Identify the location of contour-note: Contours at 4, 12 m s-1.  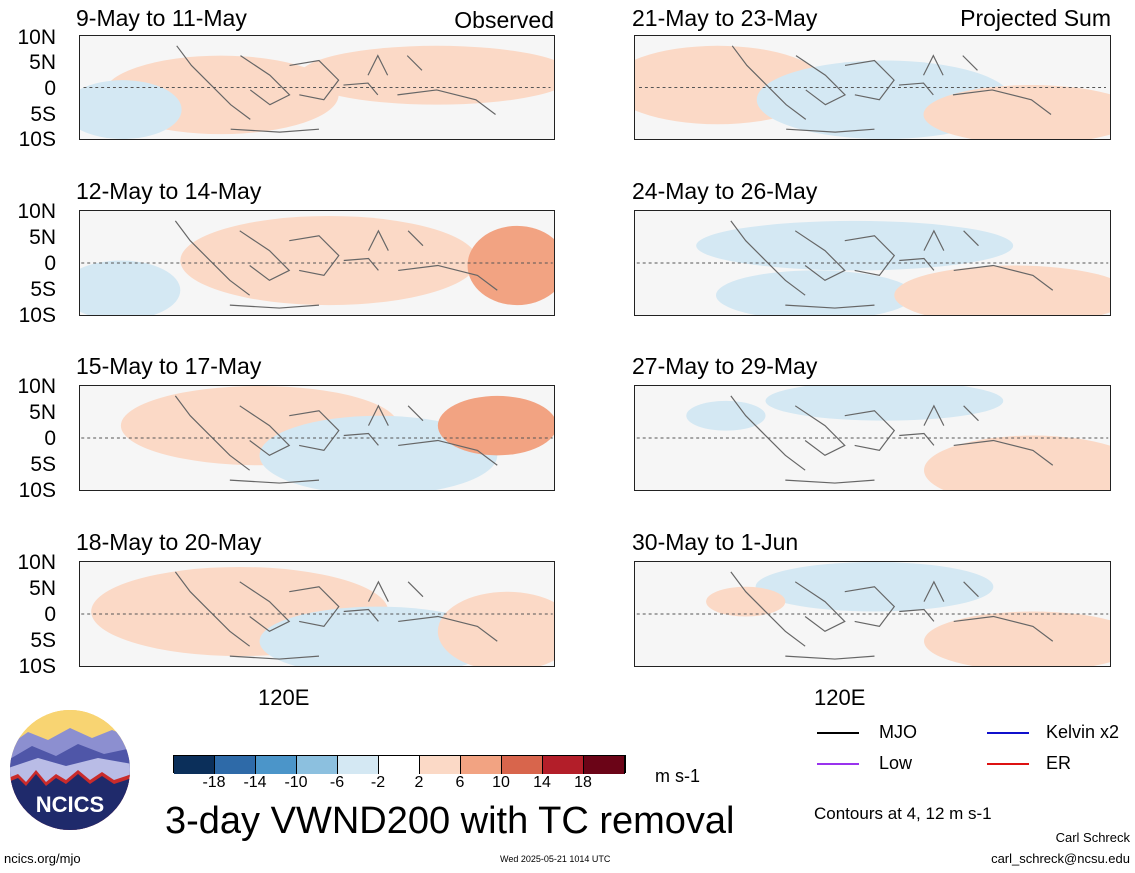
(903, 813).